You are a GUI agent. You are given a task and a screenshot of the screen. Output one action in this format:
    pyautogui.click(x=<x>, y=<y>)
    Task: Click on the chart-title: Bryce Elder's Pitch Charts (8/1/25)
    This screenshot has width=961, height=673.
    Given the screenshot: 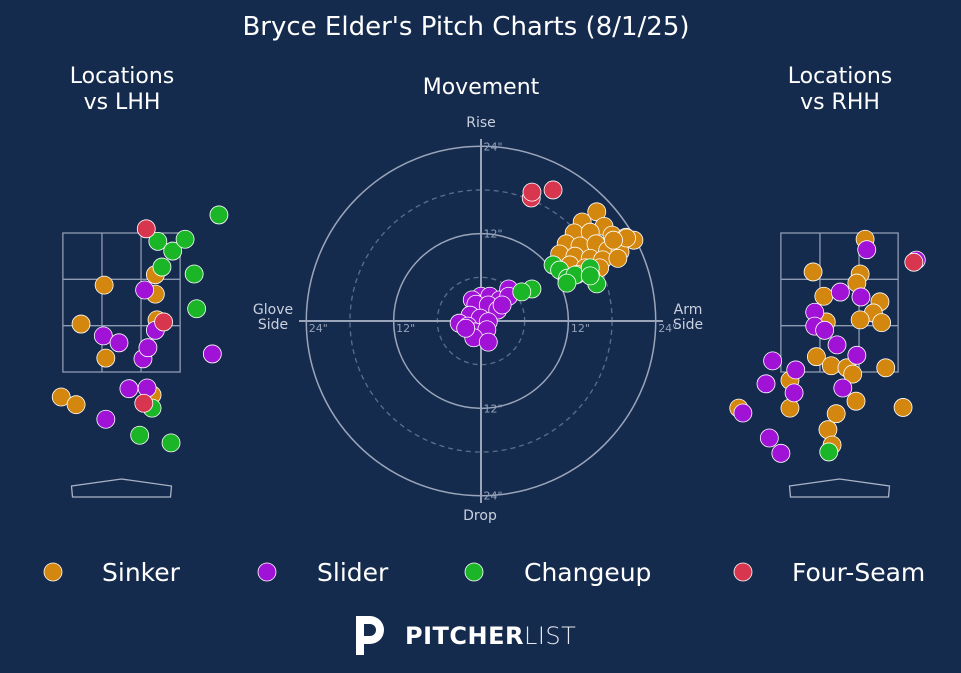 What is the action you would take?
    pyautogui.click(x=466, y=27)
    